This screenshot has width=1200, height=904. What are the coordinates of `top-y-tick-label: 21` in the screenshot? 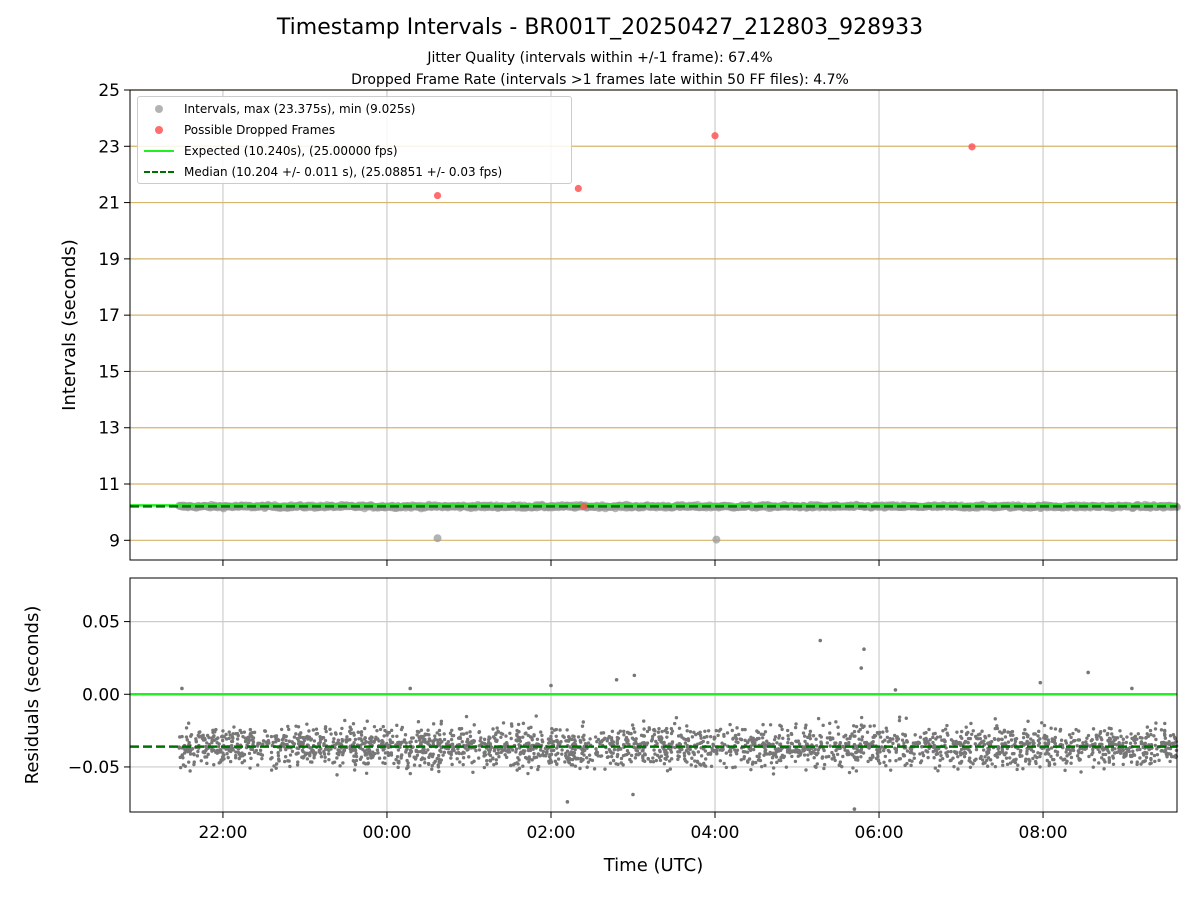 It's located at (109, 204).